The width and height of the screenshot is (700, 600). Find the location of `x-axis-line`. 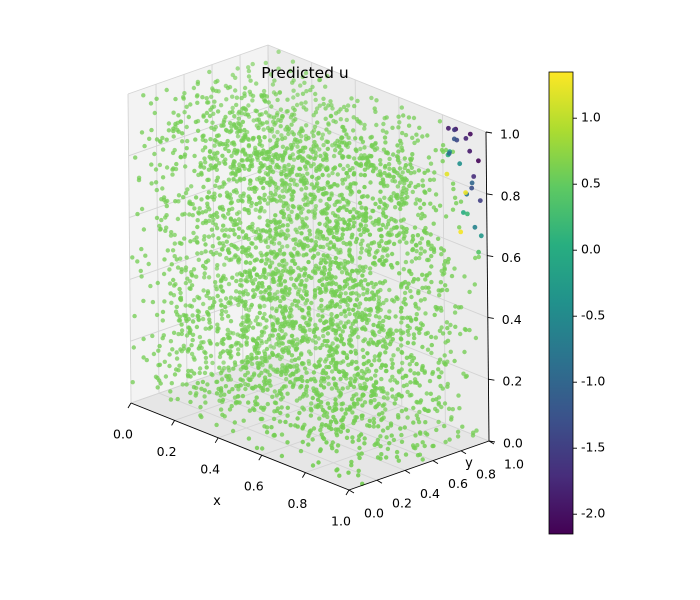

x-axis-line is located at coordinates (240, 446).